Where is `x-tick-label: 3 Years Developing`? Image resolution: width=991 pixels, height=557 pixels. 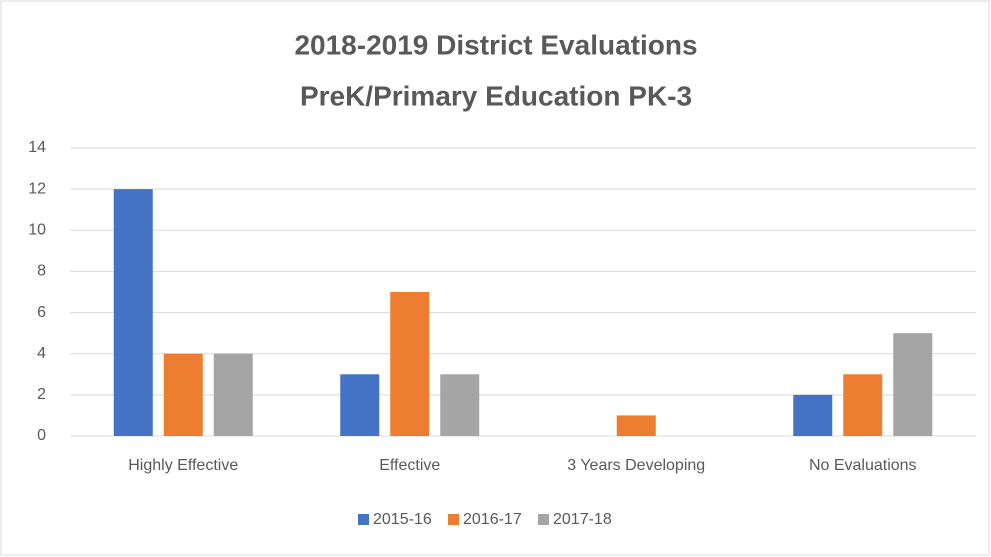
x-tick-label: 3 Years Developing is located at coordinates (636, 465).